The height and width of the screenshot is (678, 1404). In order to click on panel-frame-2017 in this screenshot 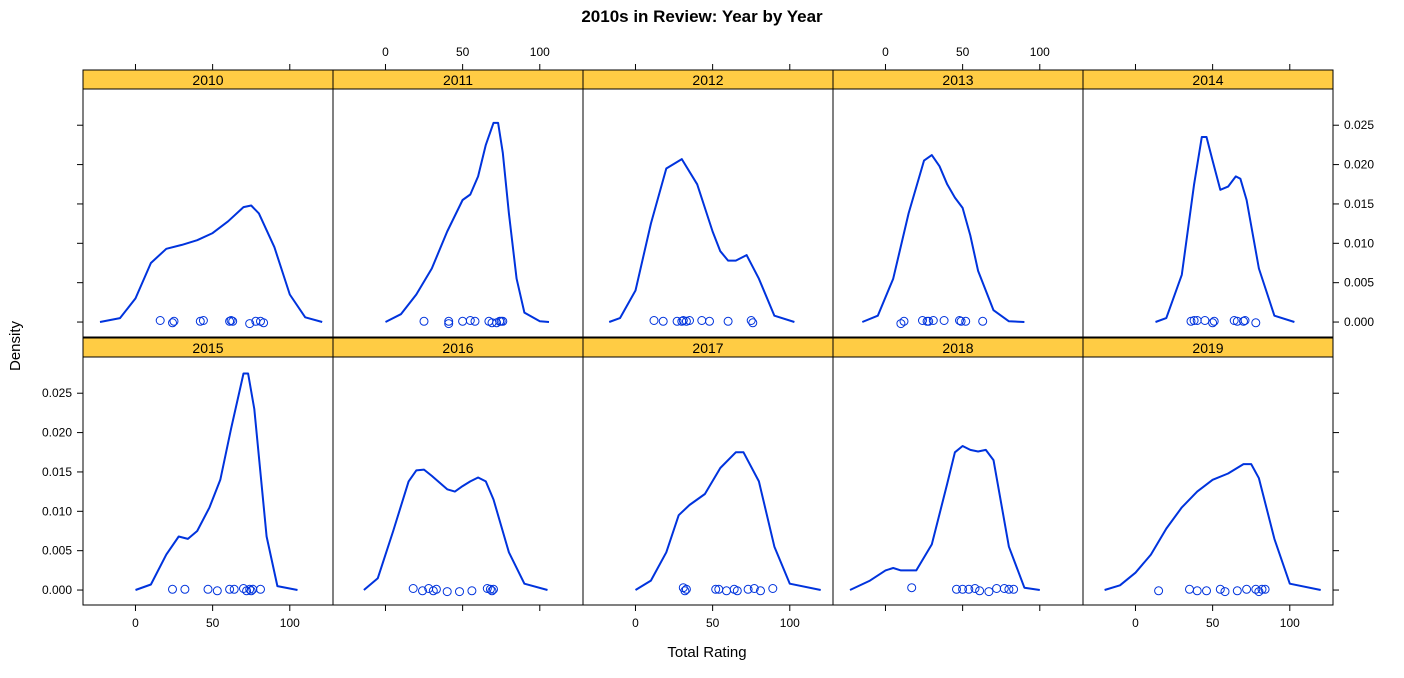, I will do `click(708, 481)`.